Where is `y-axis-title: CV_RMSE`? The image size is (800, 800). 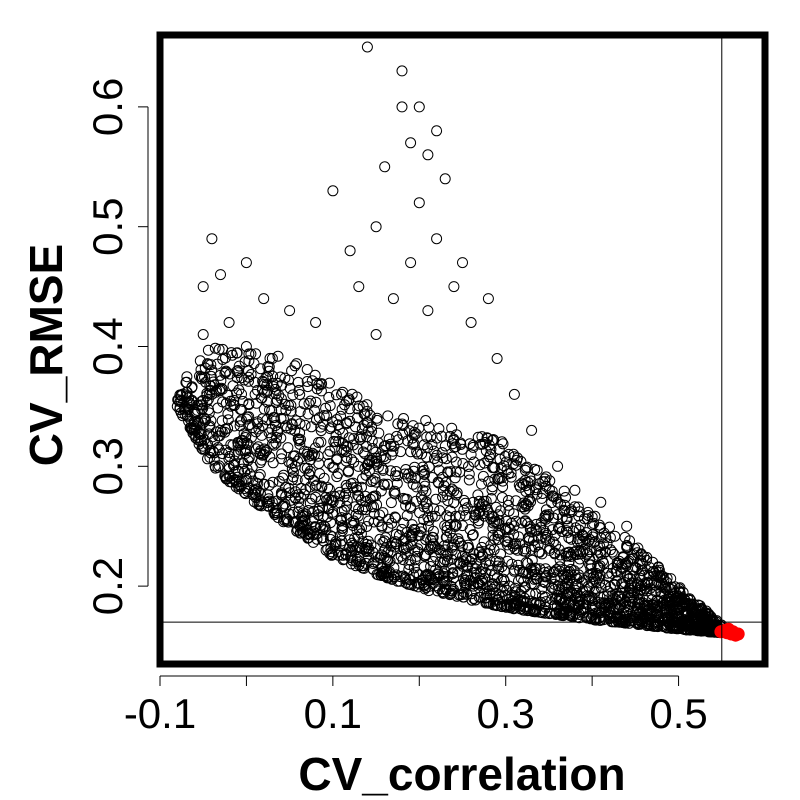
y-axis-title: CV_RMSE is located at coordinates (46, 355).